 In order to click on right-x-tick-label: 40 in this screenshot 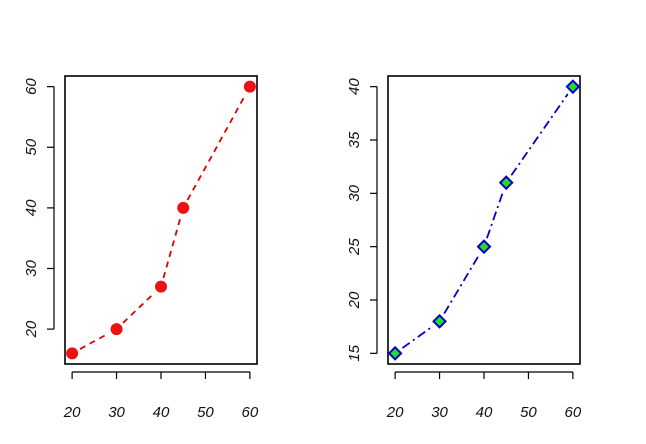, I will do `click(484, 412)`.